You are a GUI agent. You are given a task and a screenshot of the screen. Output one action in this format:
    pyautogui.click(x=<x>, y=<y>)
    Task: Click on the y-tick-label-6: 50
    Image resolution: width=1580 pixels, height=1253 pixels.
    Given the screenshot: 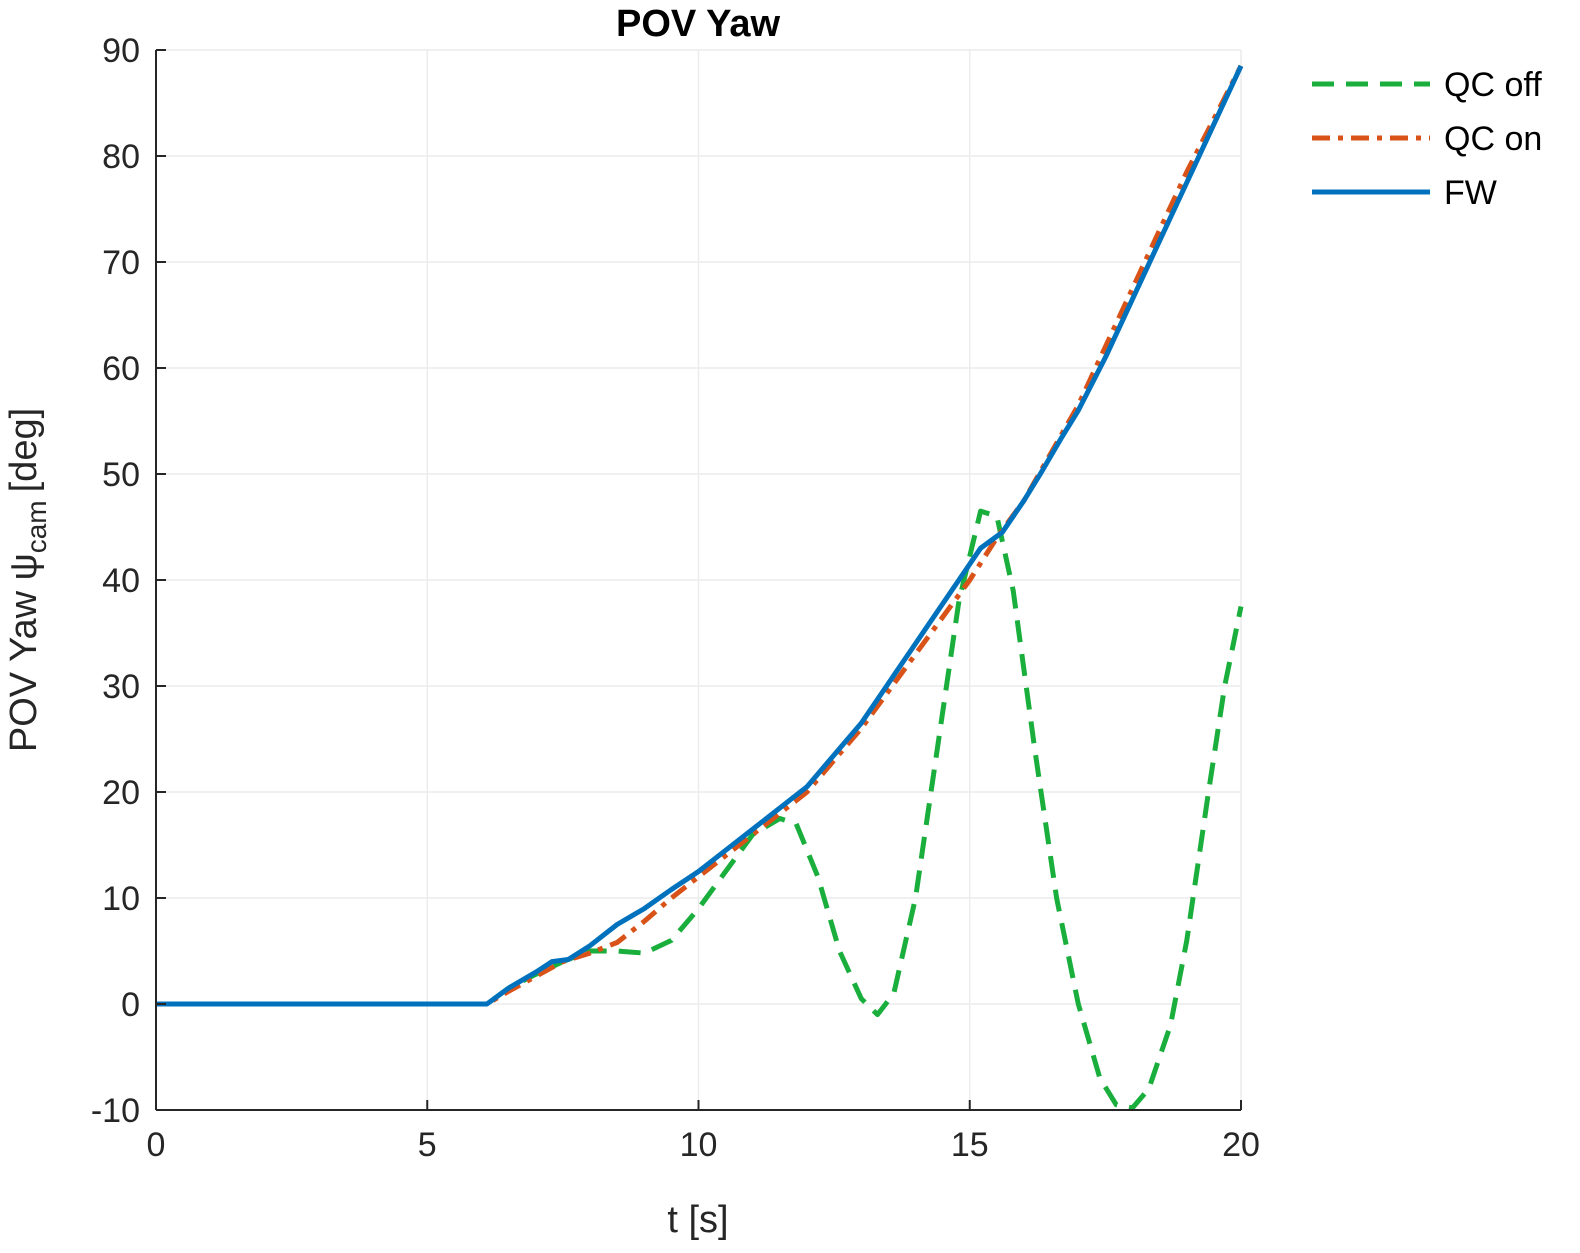 What is the action you would take?
    pyautogui.click(x=121, y=475)
    